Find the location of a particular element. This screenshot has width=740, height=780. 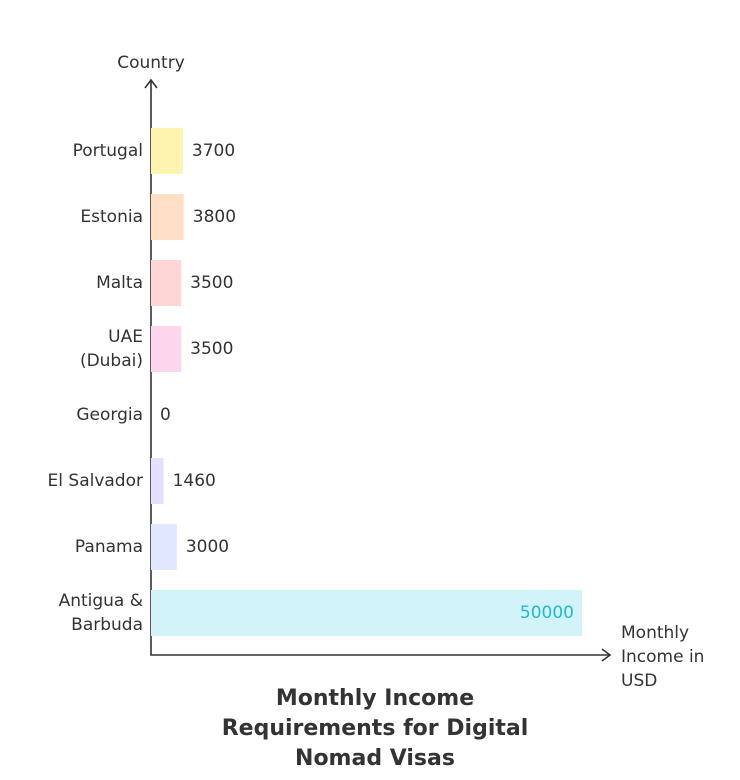

y-tick-label: UAE (Dubai) is located at coordinates (111, 349).